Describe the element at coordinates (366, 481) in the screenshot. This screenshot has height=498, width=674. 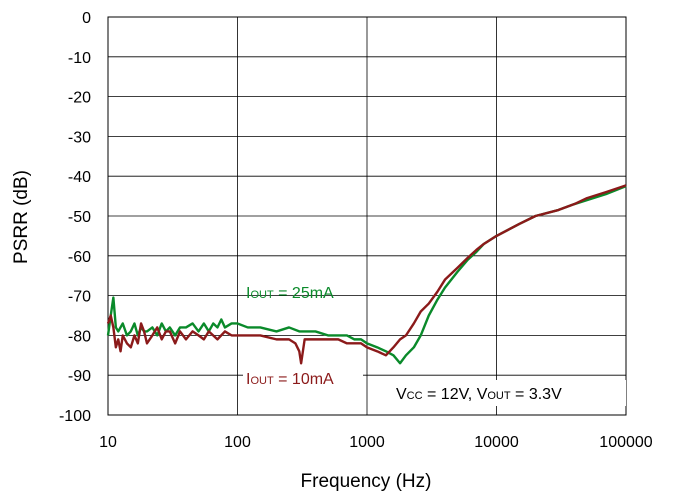
I see `x-axis-label: Frequency (Hz)` at that location.